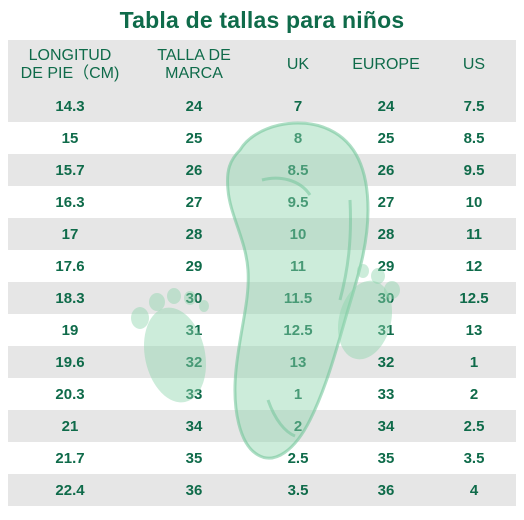 The height and width of the screenshot is (520, 524). I want to click on foot-length-cell: 19, so click(70, 330).